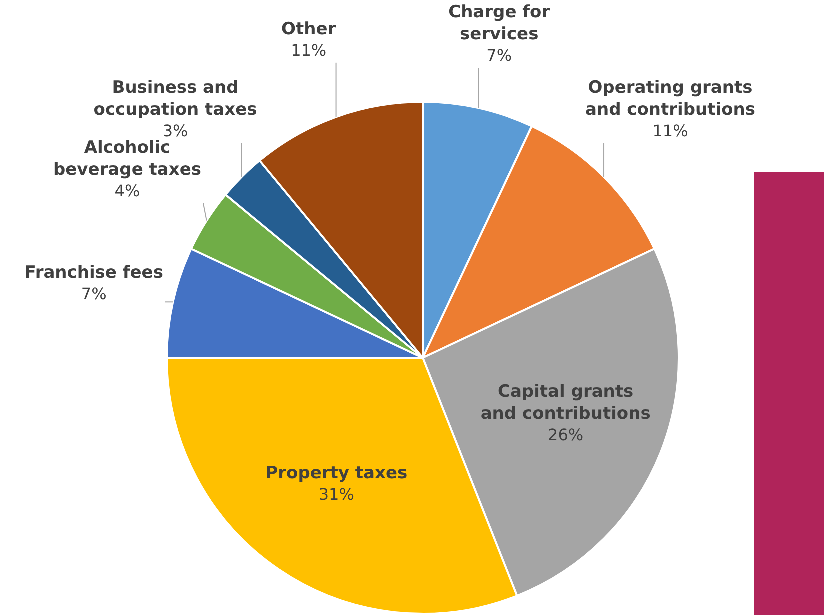 The height and width of the screenshot is (615, 824). I want to click on data-label: 31%, so click(336, 494).